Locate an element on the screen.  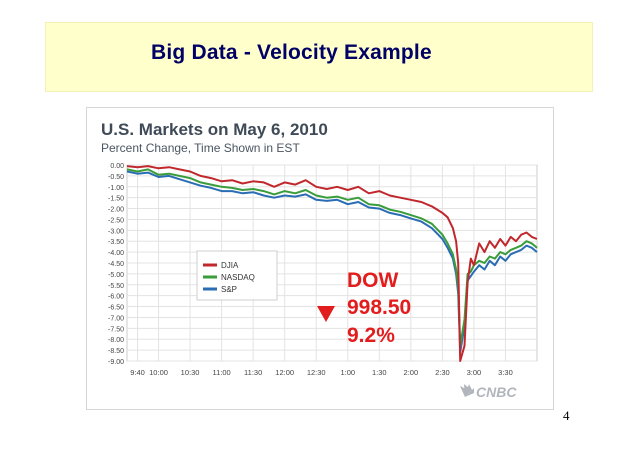
x-tick-label: 12:00 is located at coordinates (284, 372).